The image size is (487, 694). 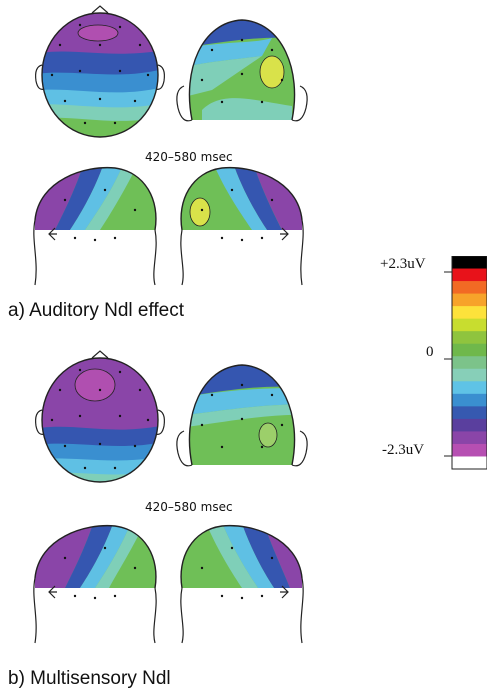 I want to click on panel-caption: b) Multisensory Ndl, so click(x=89, y=678).